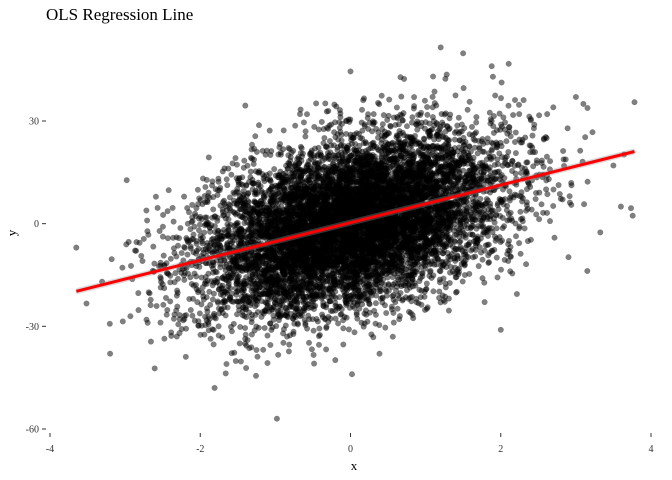  What do you see at coordinates (119, 14) in the screenshot?
I see `chart-title: OLS Regression Line` at bounding box center [119, 14].